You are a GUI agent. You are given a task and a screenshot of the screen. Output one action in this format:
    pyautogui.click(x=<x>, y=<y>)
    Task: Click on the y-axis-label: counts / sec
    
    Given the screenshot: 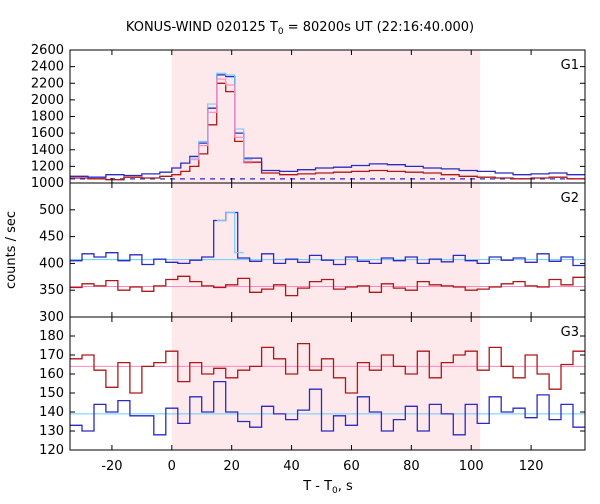 What is the action you would take?
    pyautogui.click(x=11, y=250)
    